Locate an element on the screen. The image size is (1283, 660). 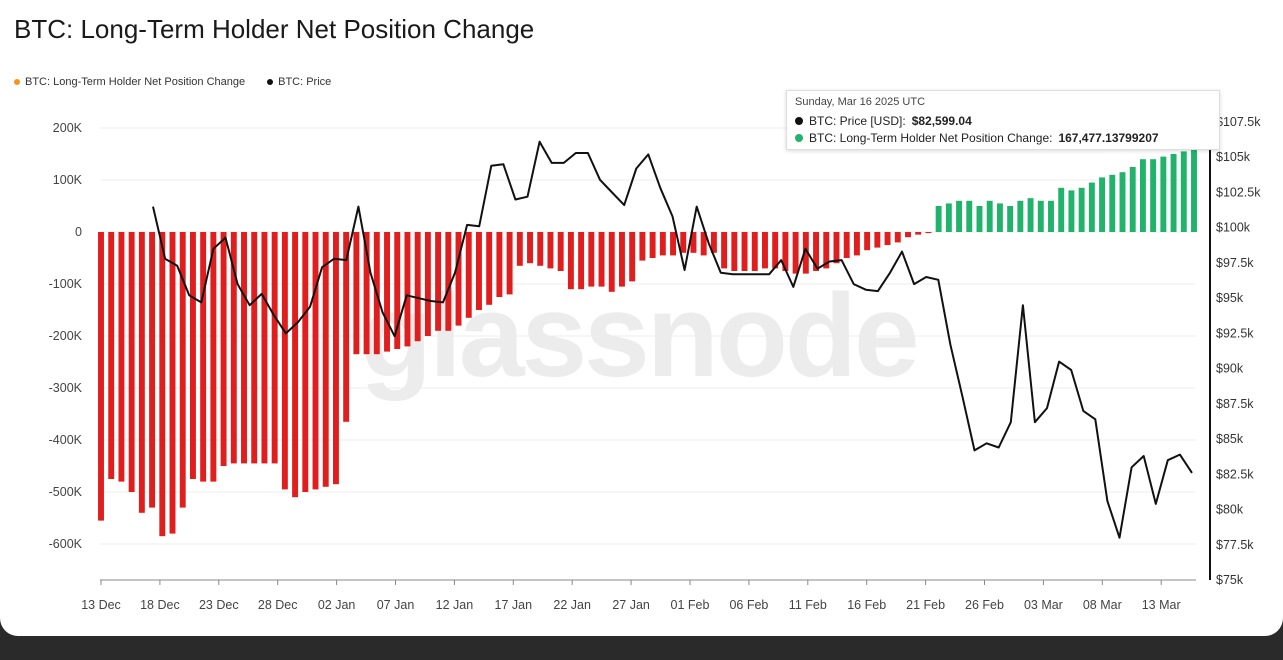
y-right-tick-label: $105k is located at coordinates (1233, 157).